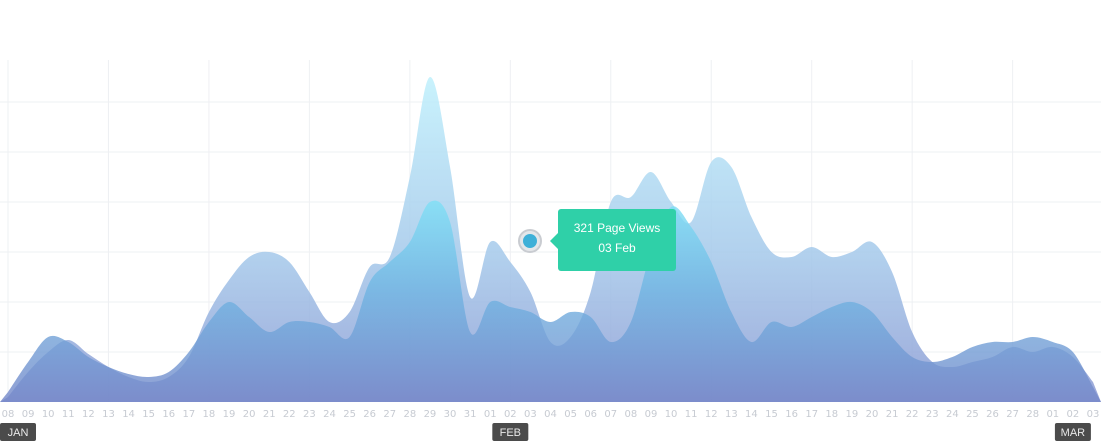 The width and height of the screenshot is (1101, 441). Describe the element at coordinates (470, 414) in the screenshot. I see `x-tick-label: 31` at that location.